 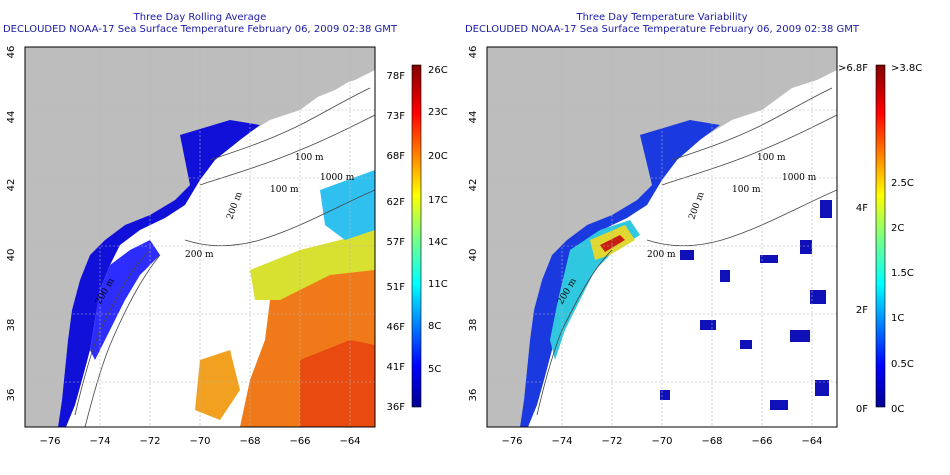 What do you see at coordinates (11, 395) in the screenshot?
I see `left-lat-36: 36` at bounding box center [11, 395].